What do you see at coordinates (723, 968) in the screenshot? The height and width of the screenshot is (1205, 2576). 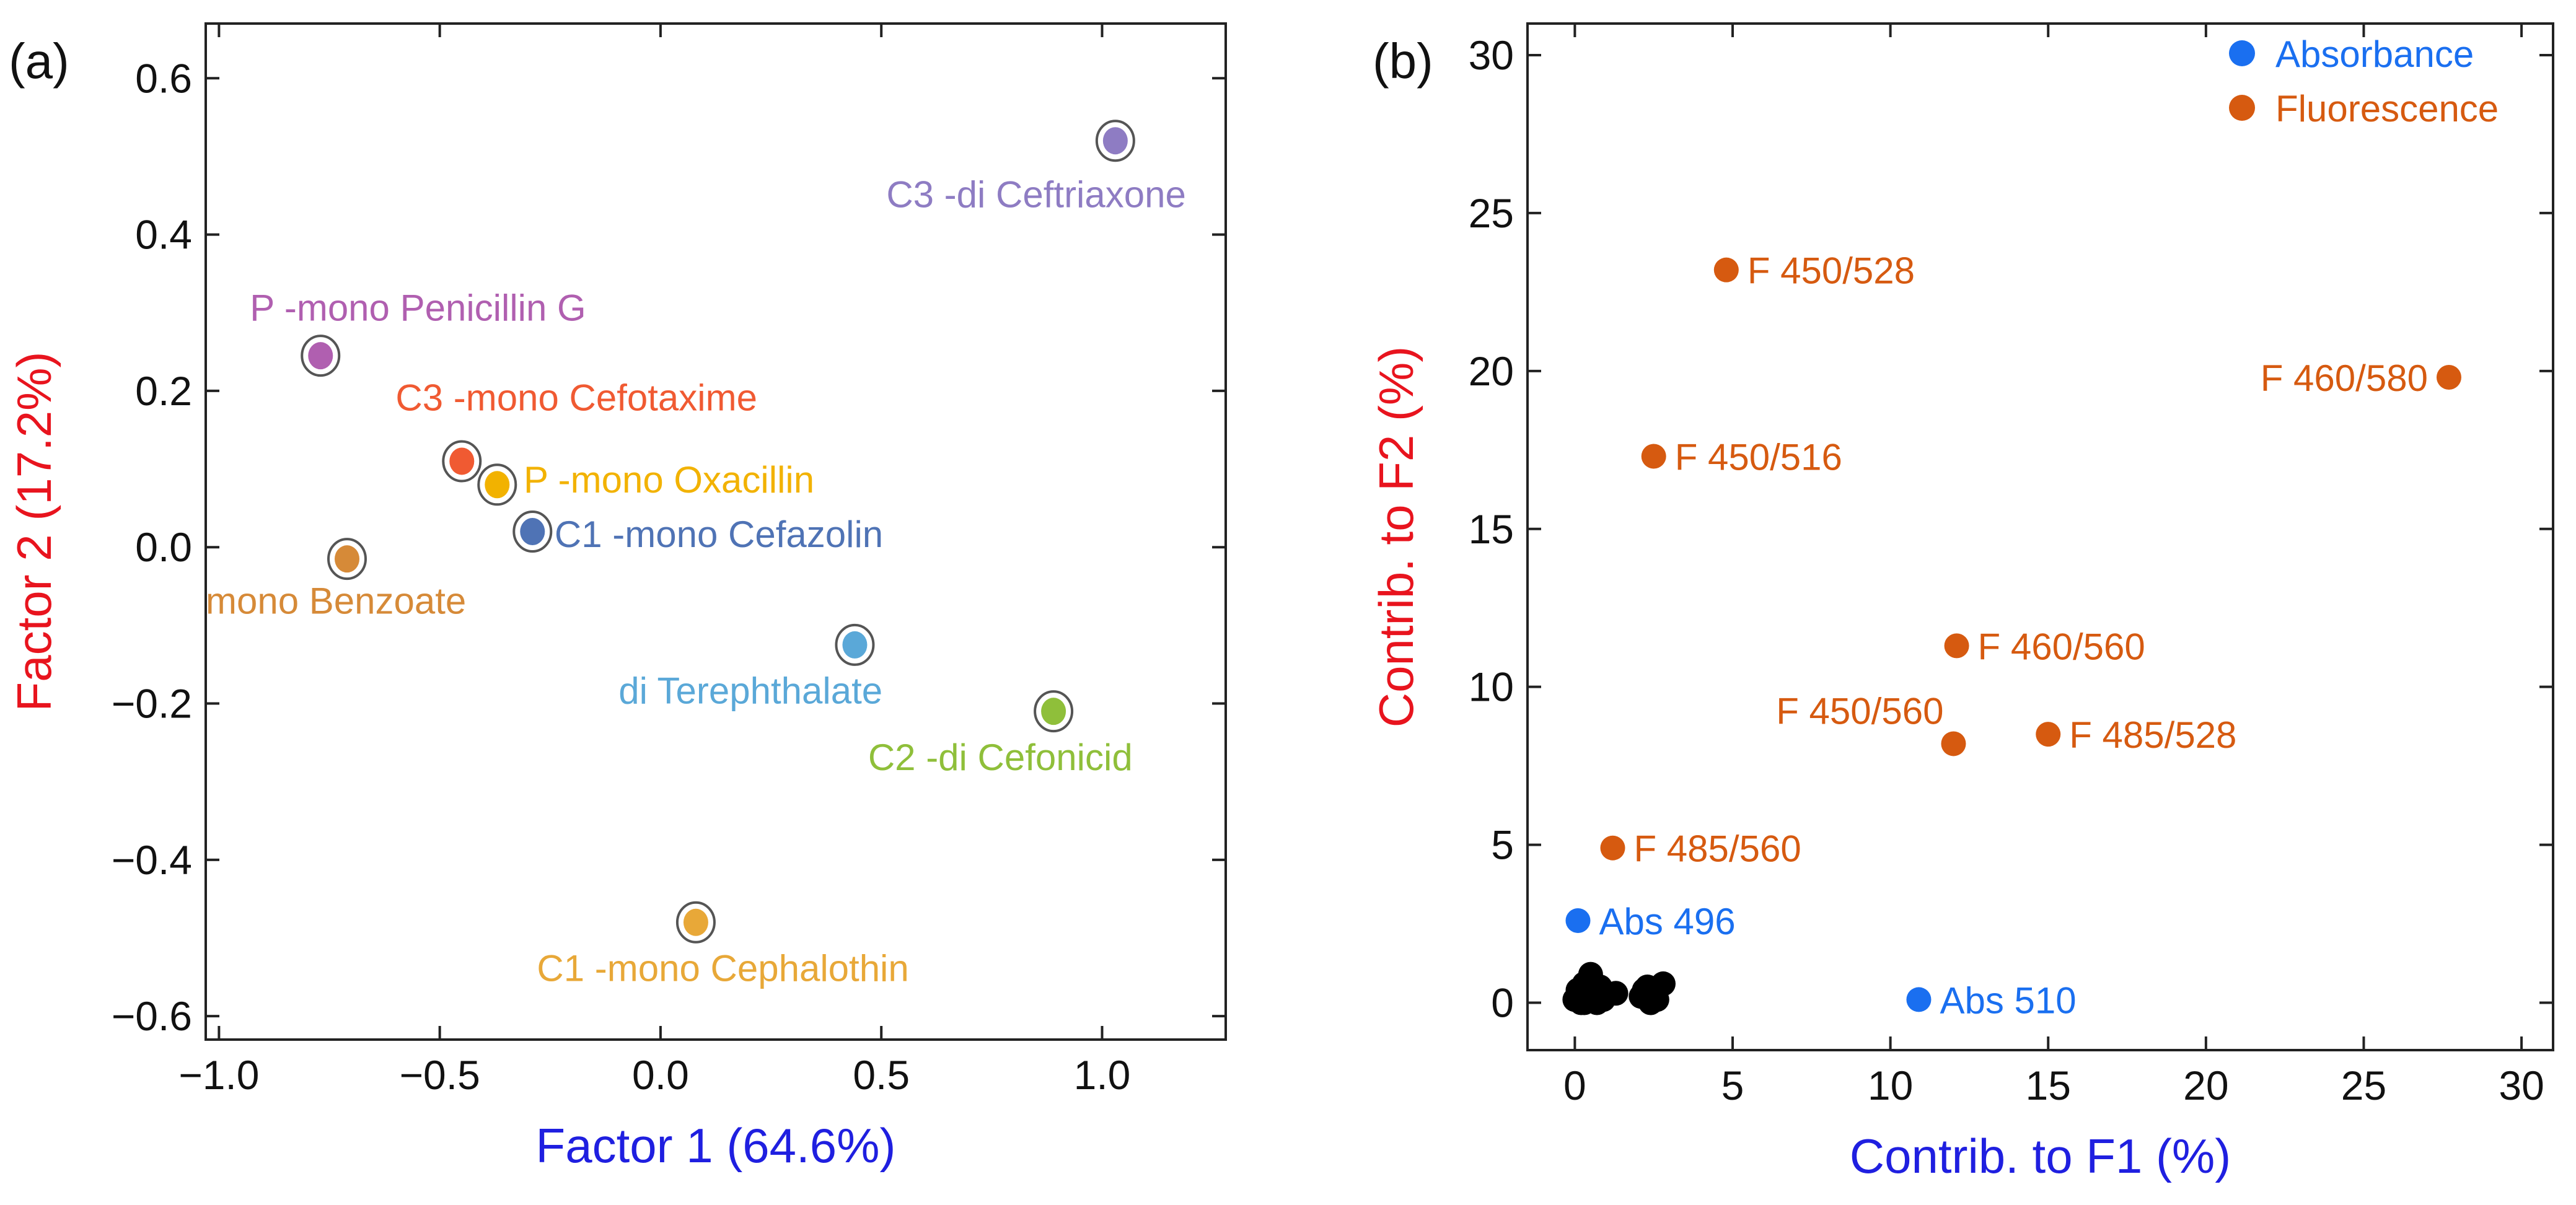 I see `score-point-label: C1 -mono Cephalothin` at bounding box center [723, 968].